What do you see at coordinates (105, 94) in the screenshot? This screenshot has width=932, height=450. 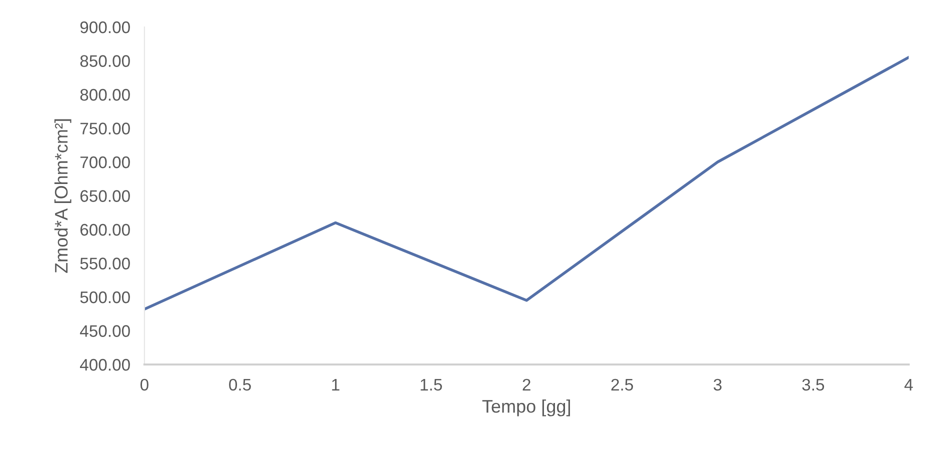 I see `y-tick-label: 800.00` at bounding box center [105, 94].